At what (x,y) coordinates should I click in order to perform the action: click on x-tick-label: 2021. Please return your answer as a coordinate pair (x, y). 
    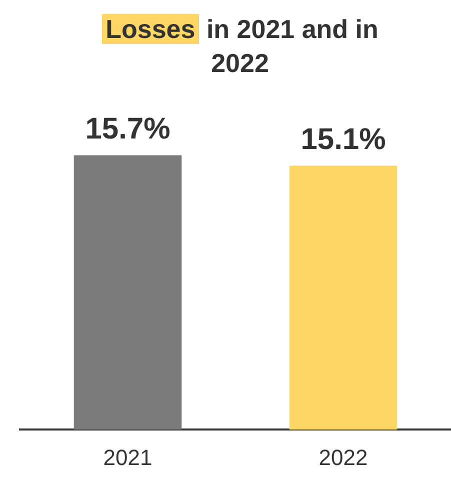
    Looking at the image, I should click on (127, 457).